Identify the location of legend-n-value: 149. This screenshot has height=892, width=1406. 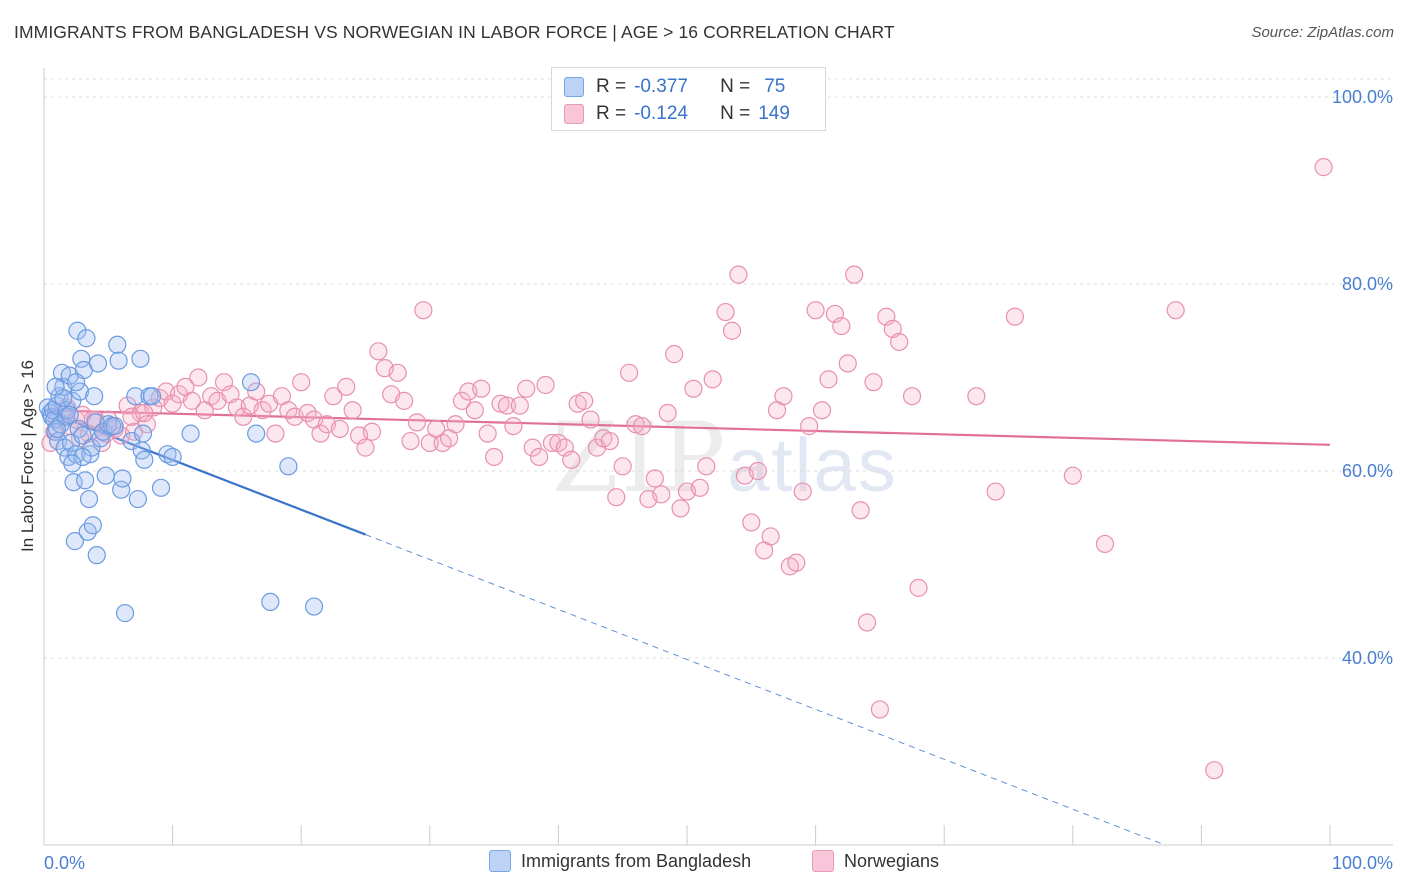
(774, 113).